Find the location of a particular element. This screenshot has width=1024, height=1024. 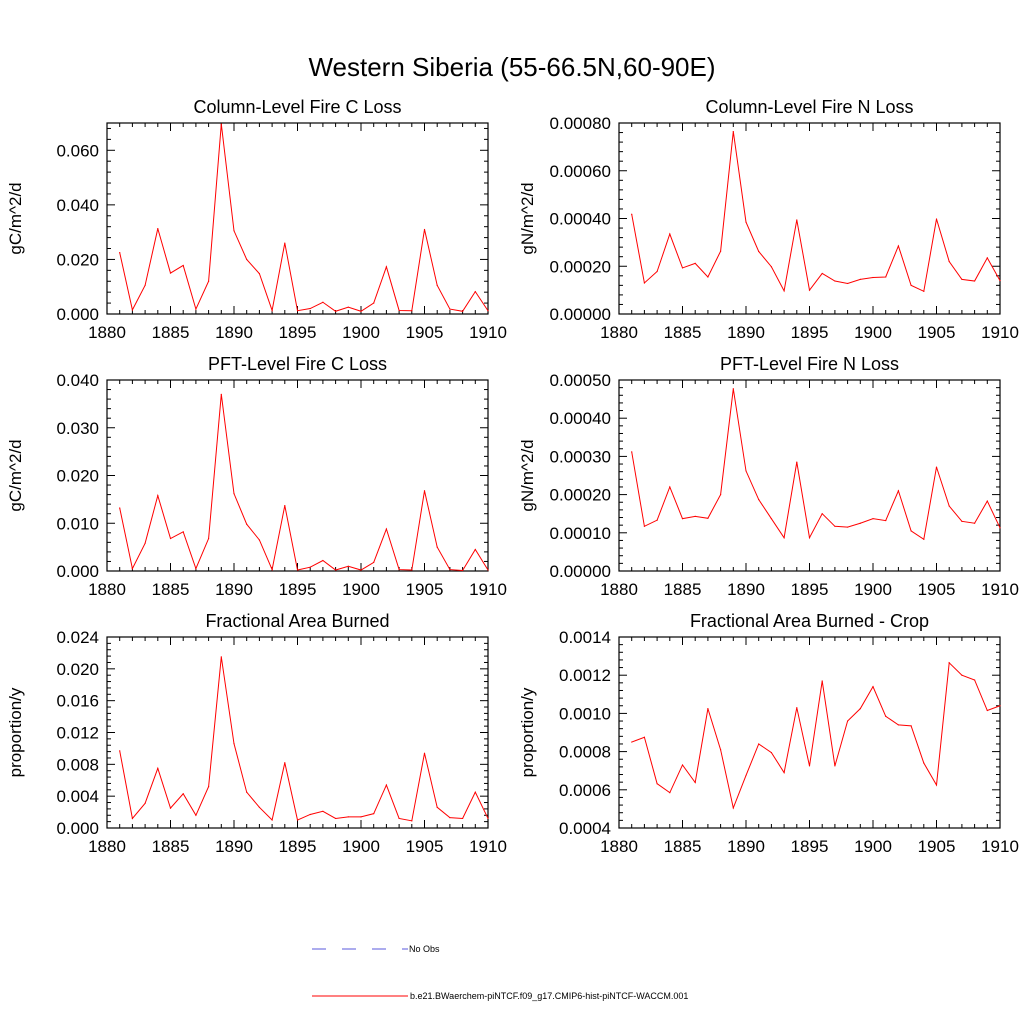

panel-title: PFT-Level Fire C Loss is located at coordinates (297, 364).